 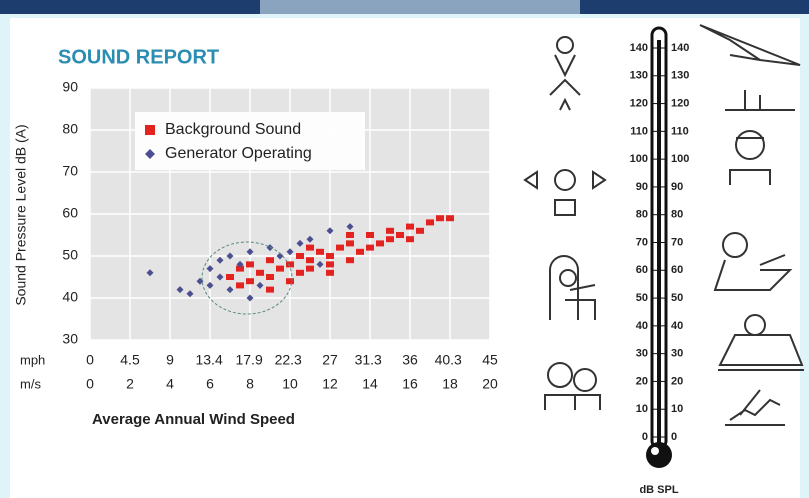 I want to click on x2-tick-label: 45, so click(x=490, y=360).